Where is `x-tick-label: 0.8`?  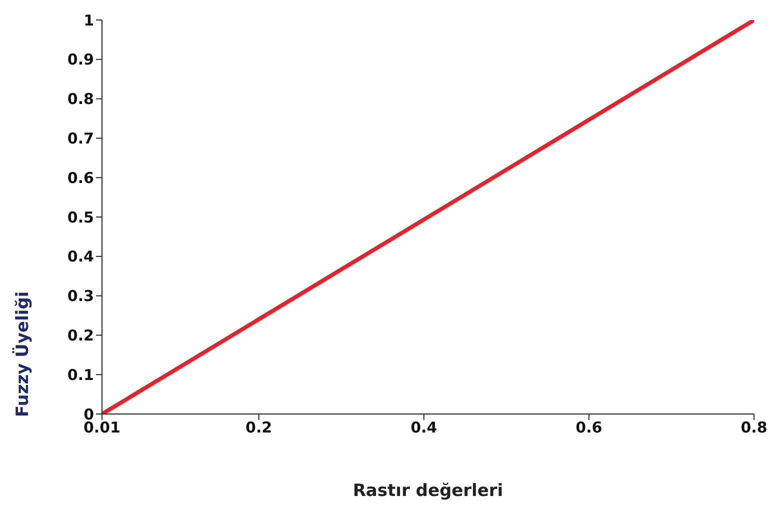
x-tick-label: 0.8 is located at coordinates (754, 427).